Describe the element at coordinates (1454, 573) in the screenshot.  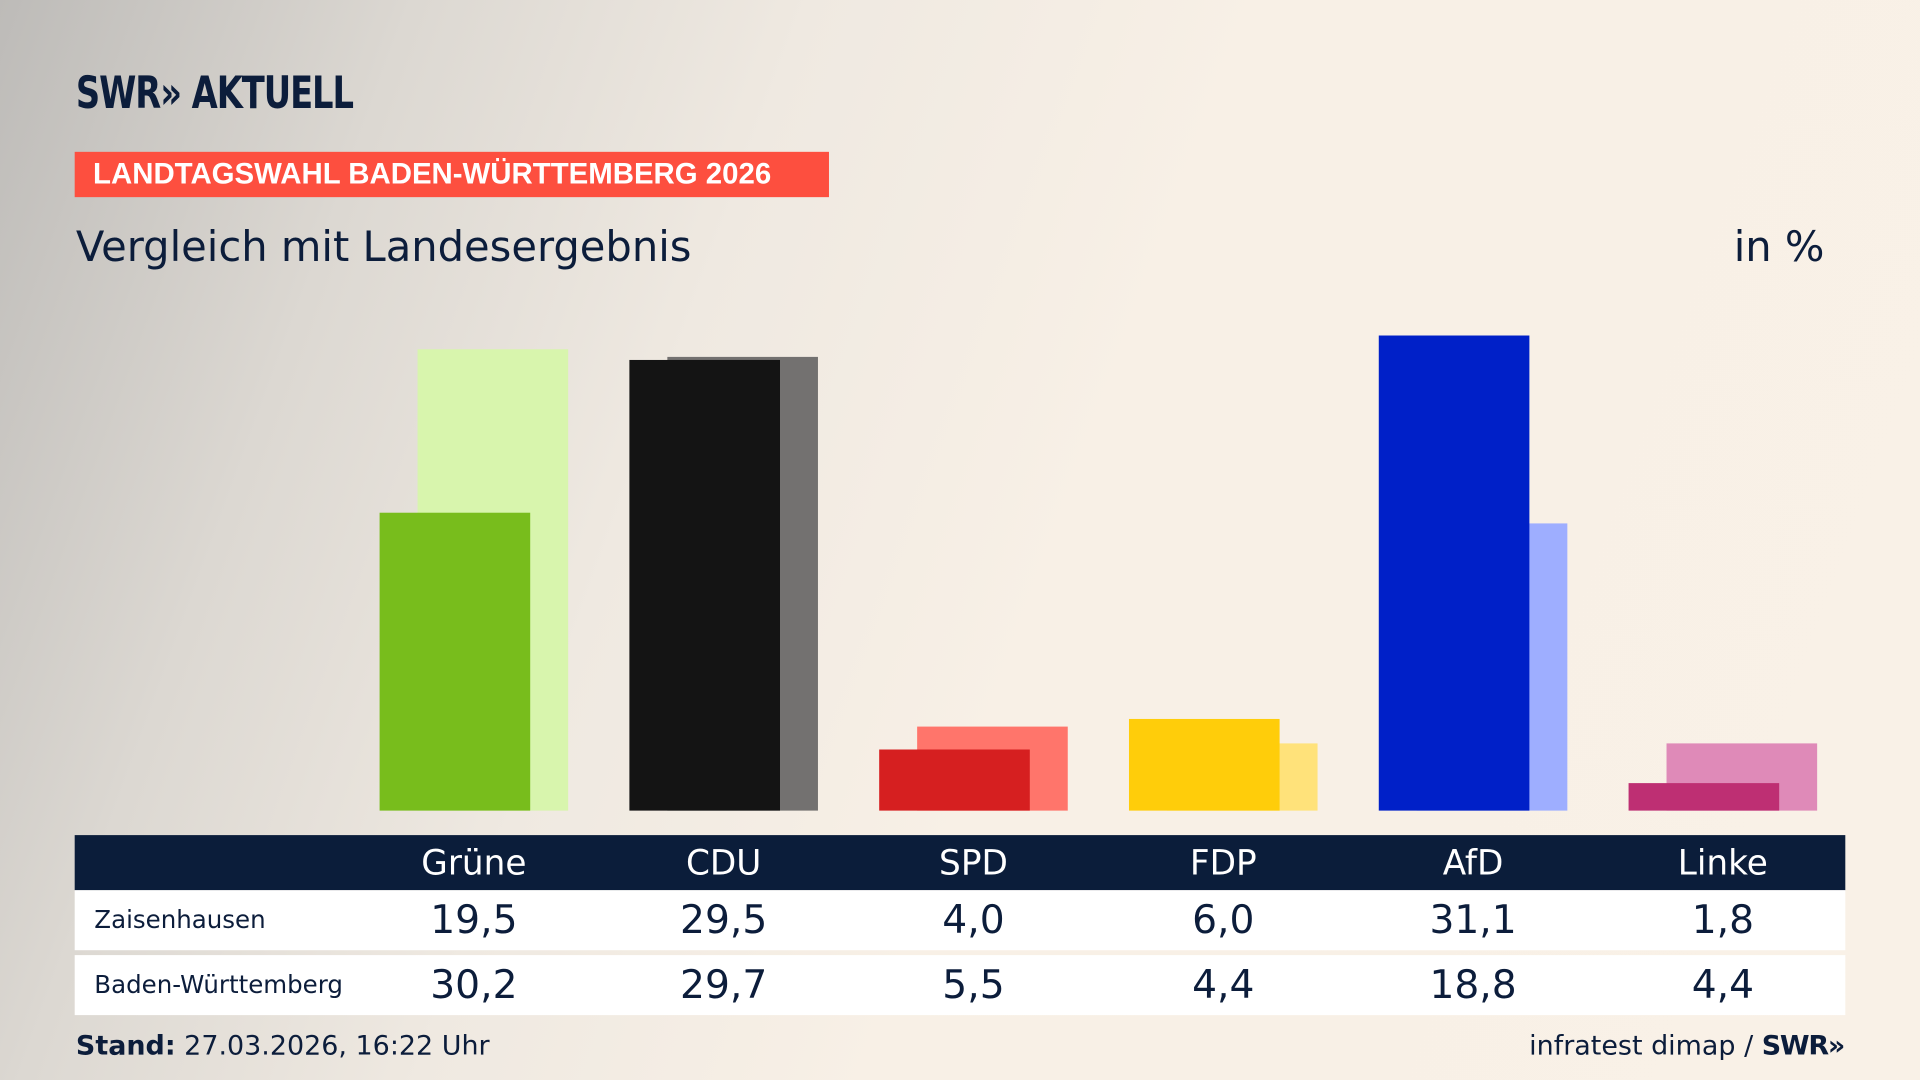
I see `bar-afd-zaisenhausen` at that location.